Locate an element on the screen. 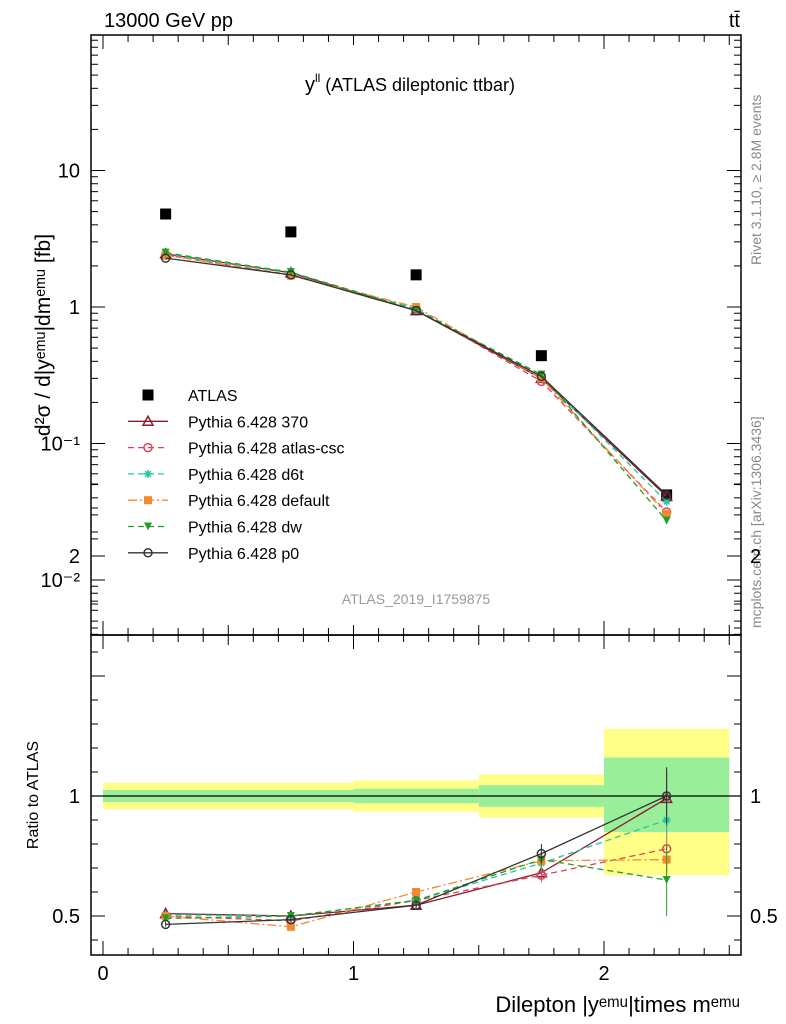  x-tick-label: 1 is located at coordinates (353, 974).